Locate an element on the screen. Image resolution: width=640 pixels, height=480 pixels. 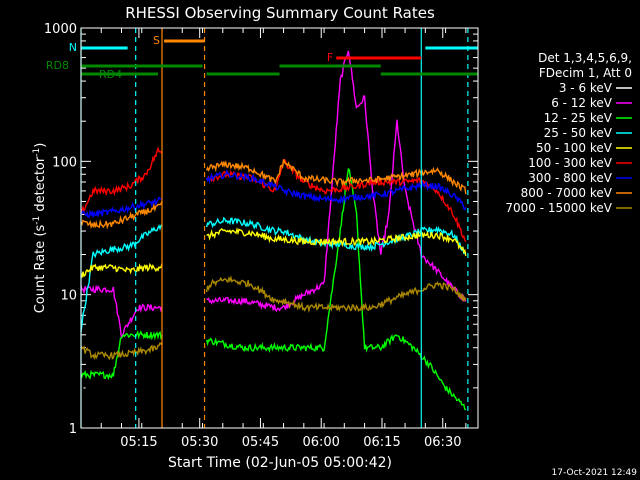
y-axis-label: Count Rate (s-1 detector-1) is located at coordinates (40, 228).